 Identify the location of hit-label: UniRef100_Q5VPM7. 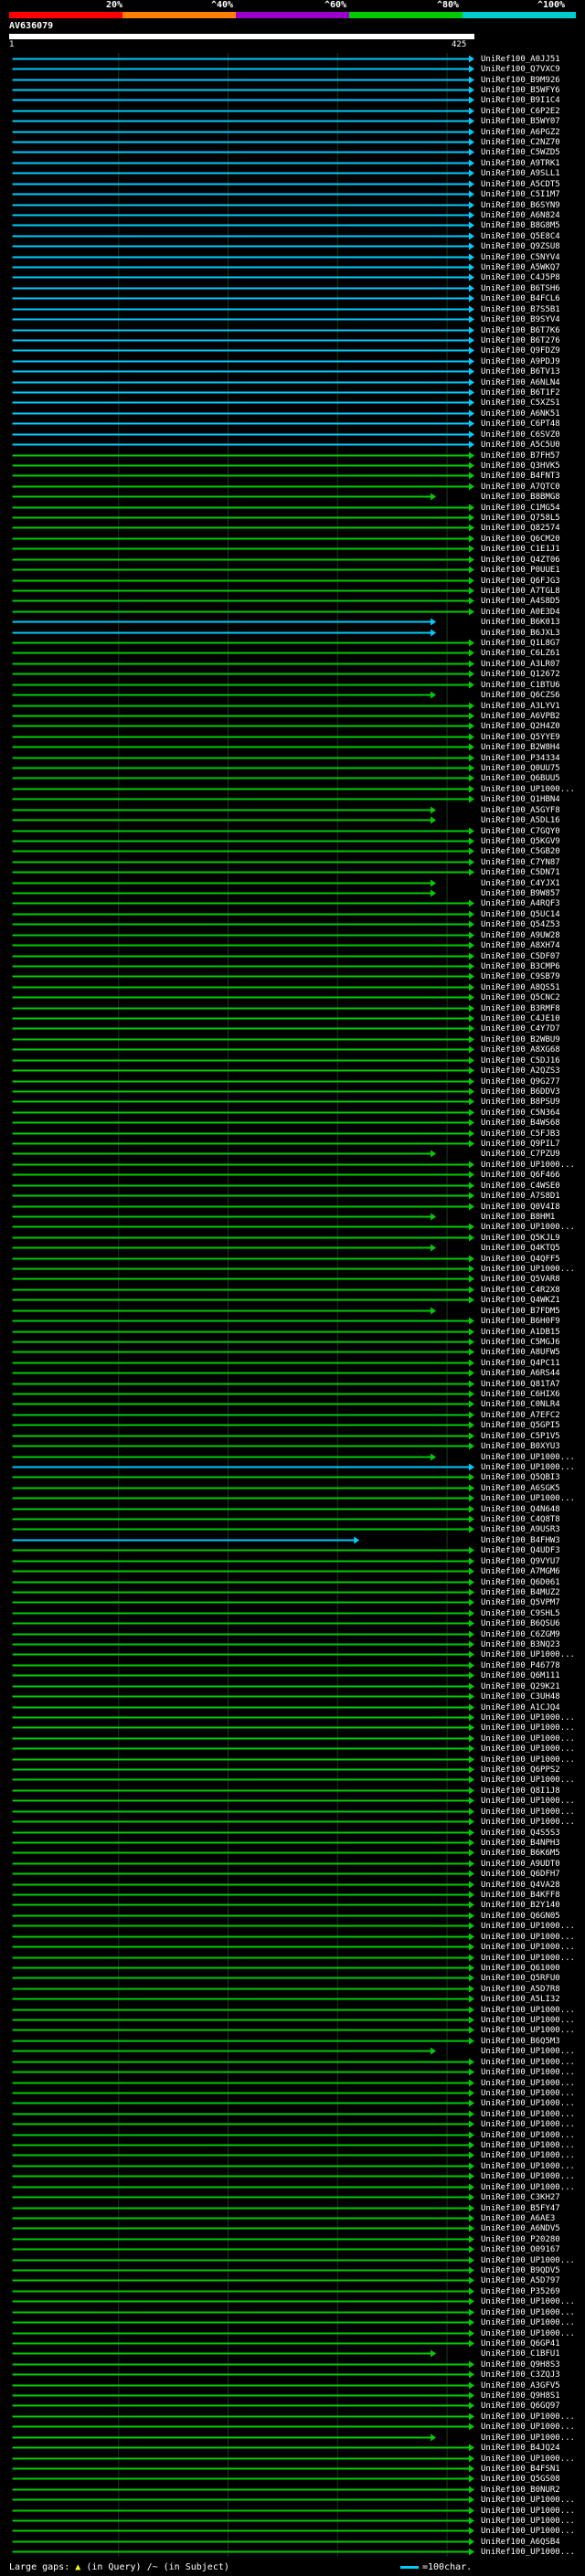
(520, 1602).